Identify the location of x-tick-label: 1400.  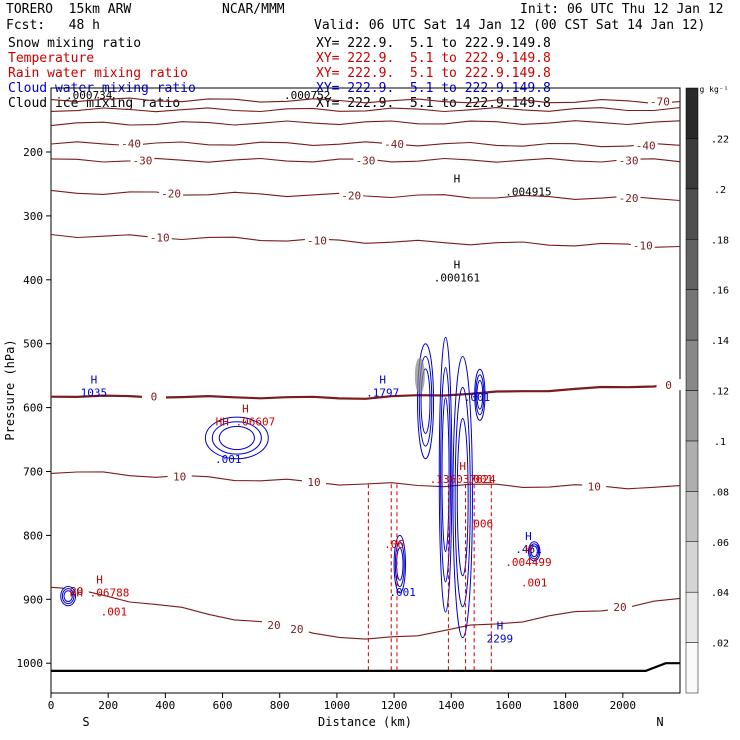
(451, 705).